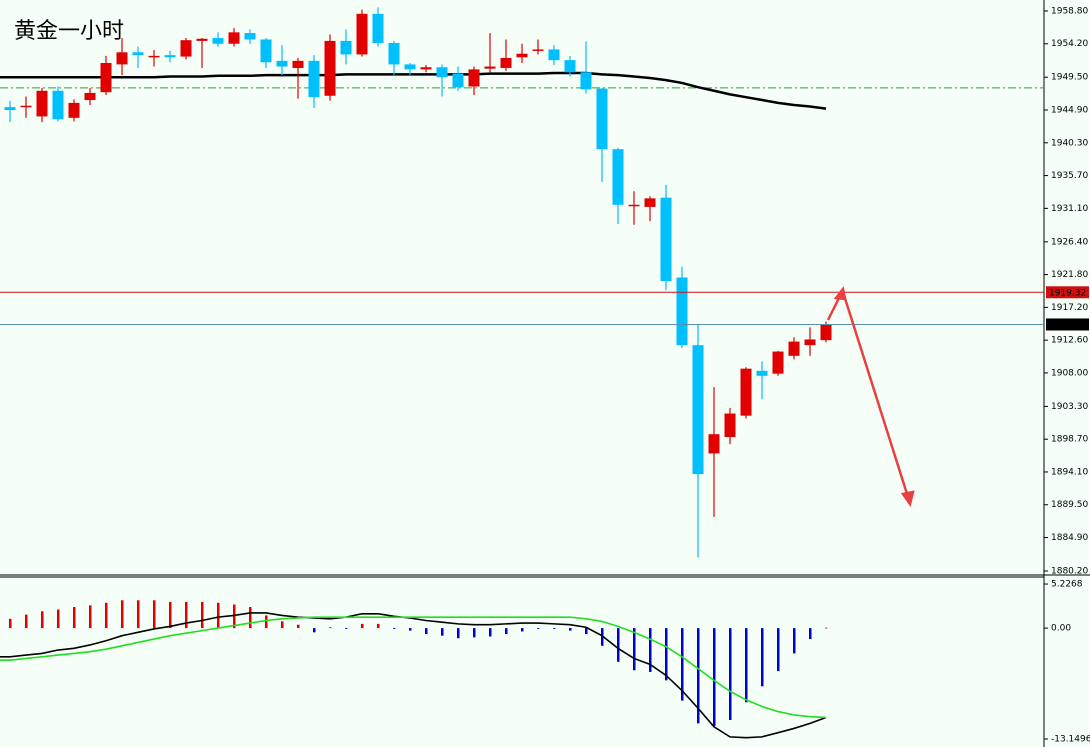  What do you see at coordinates (1069, 538) in the screenshot?
I see `y-tick-label: 1884.90` at bounding box center [1069, 538].